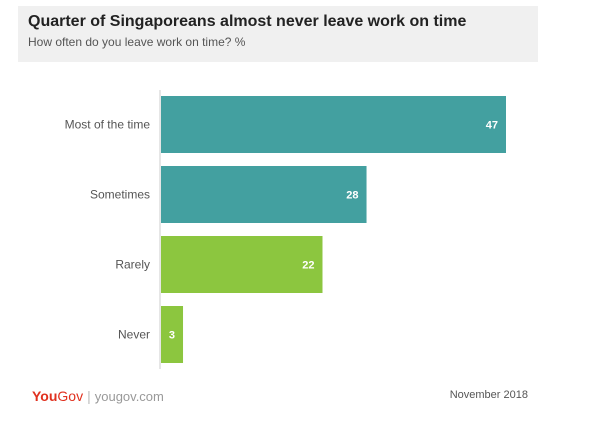 This screenshot has width=600, height=421. Describe the element at coordinates (70, 396) in the screenshot. I see `logo-gov-text: Gov` at that location.